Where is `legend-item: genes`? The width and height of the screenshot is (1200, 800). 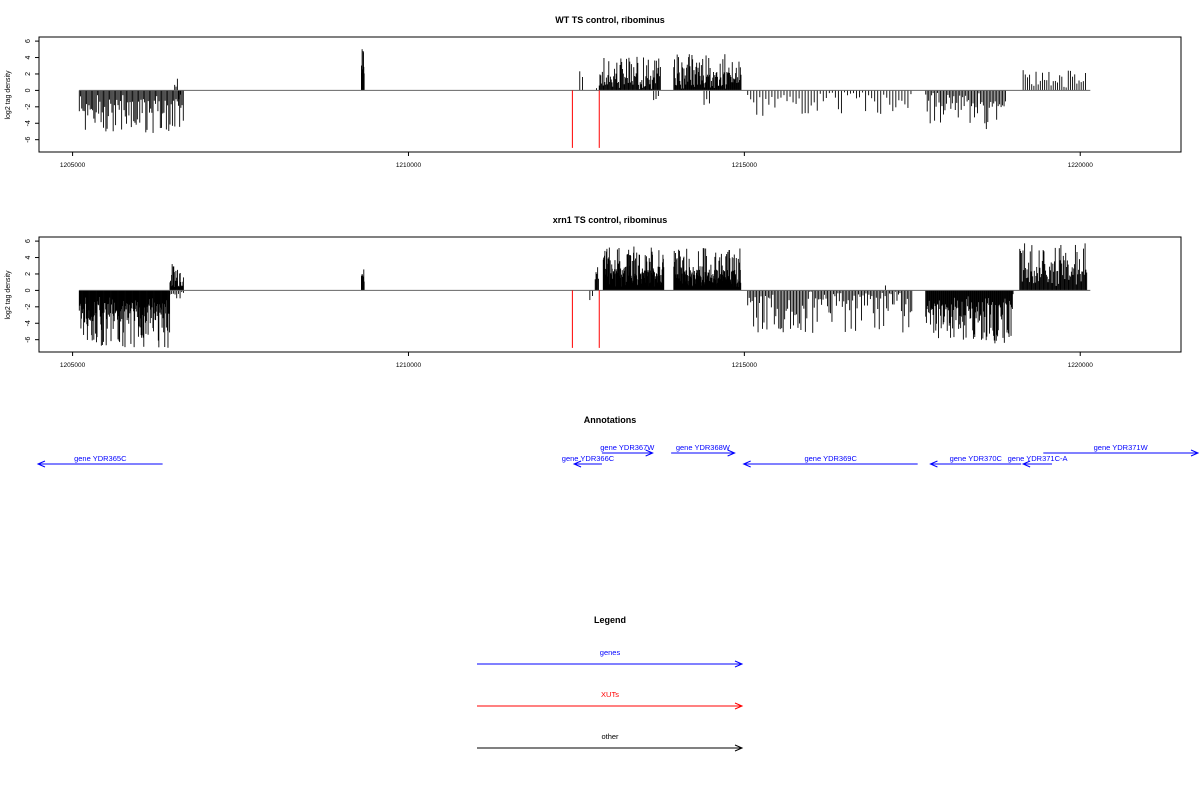
legend-item: genes is located at coordinates (610, 658).